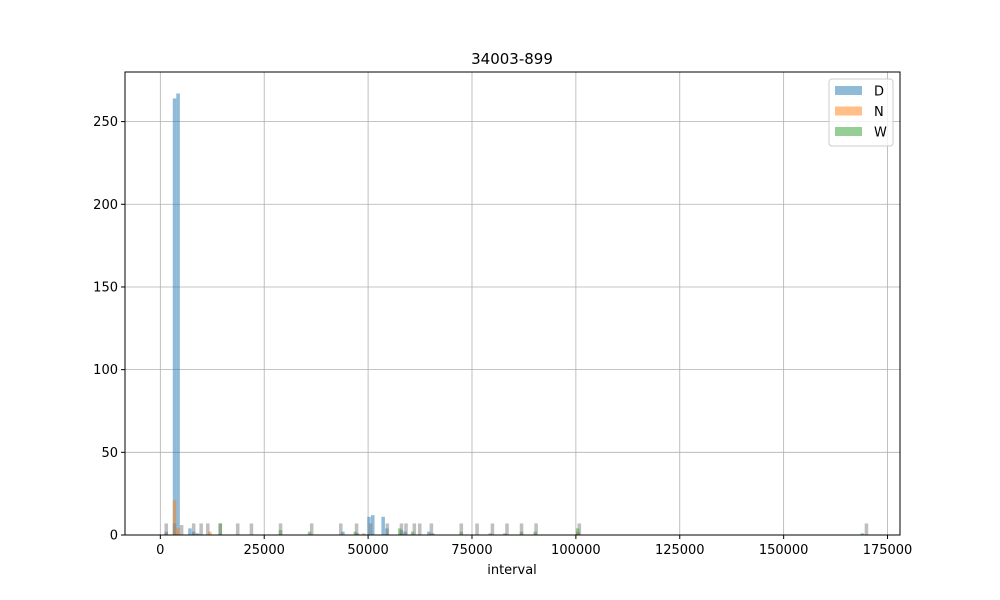 This screenshot has height=600, width=1000. I want to click on x-tick-label: 25000, so click(264, 550).